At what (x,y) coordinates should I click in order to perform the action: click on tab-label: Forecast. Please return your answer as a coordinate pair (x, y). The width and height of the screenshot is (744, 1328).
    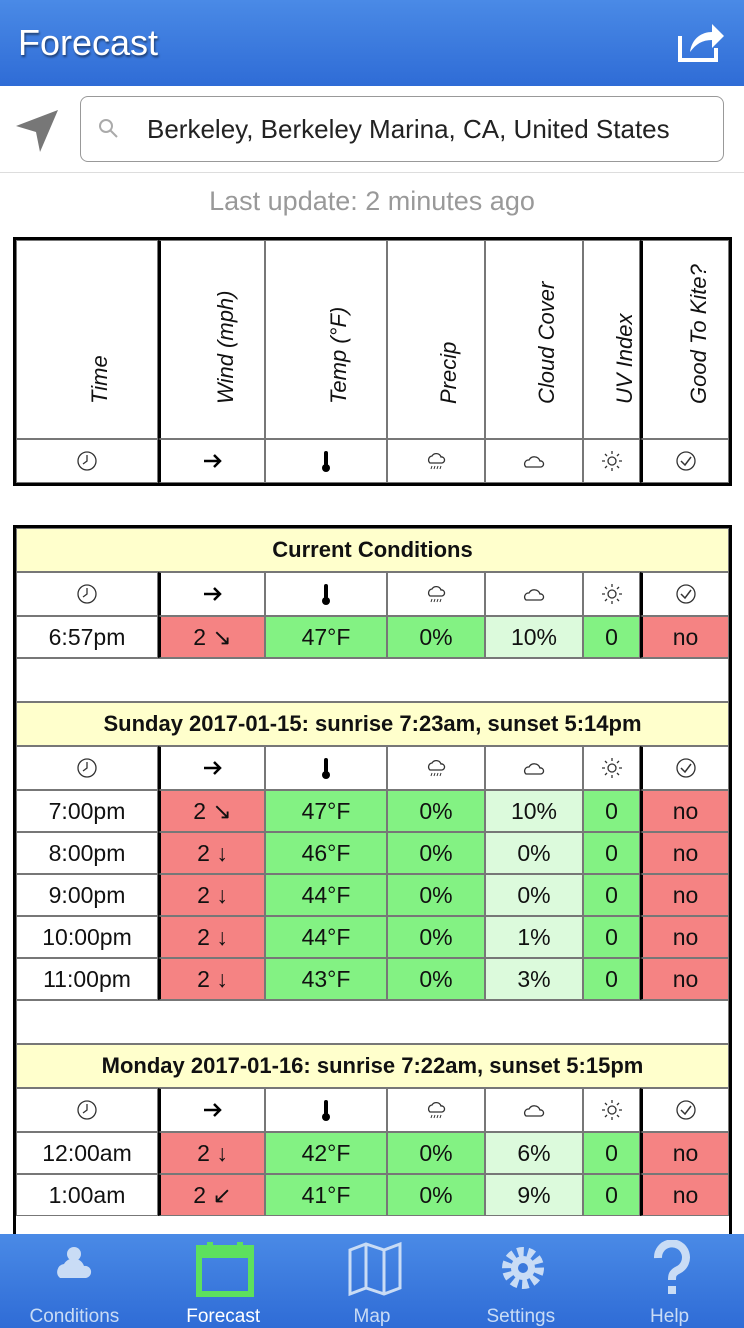
    Looking at the image, I should click on (223, 1316).